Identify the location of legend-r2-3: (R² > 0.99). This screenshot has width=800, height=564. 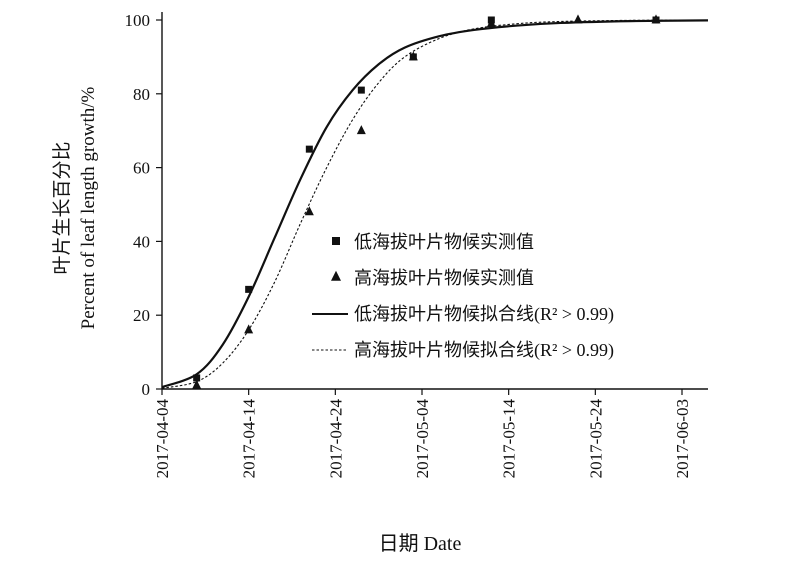
(574, 350).